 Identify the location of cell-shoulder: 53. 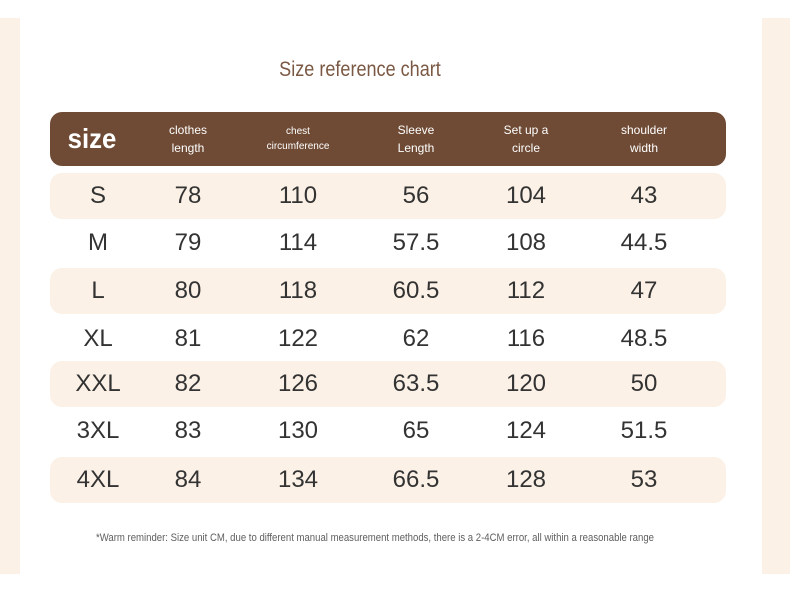
(644, 479).